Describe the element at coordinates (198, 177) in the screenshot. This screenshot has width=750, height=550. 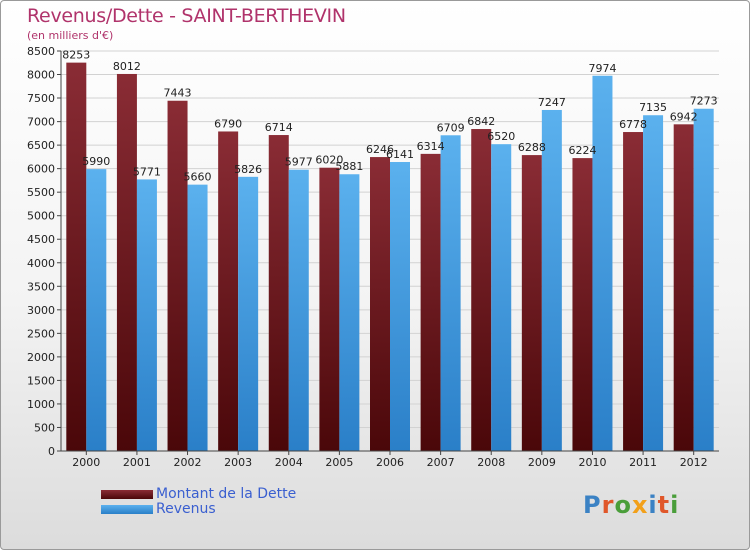
I see `data-label-revenus-2002: 5660` at that location.